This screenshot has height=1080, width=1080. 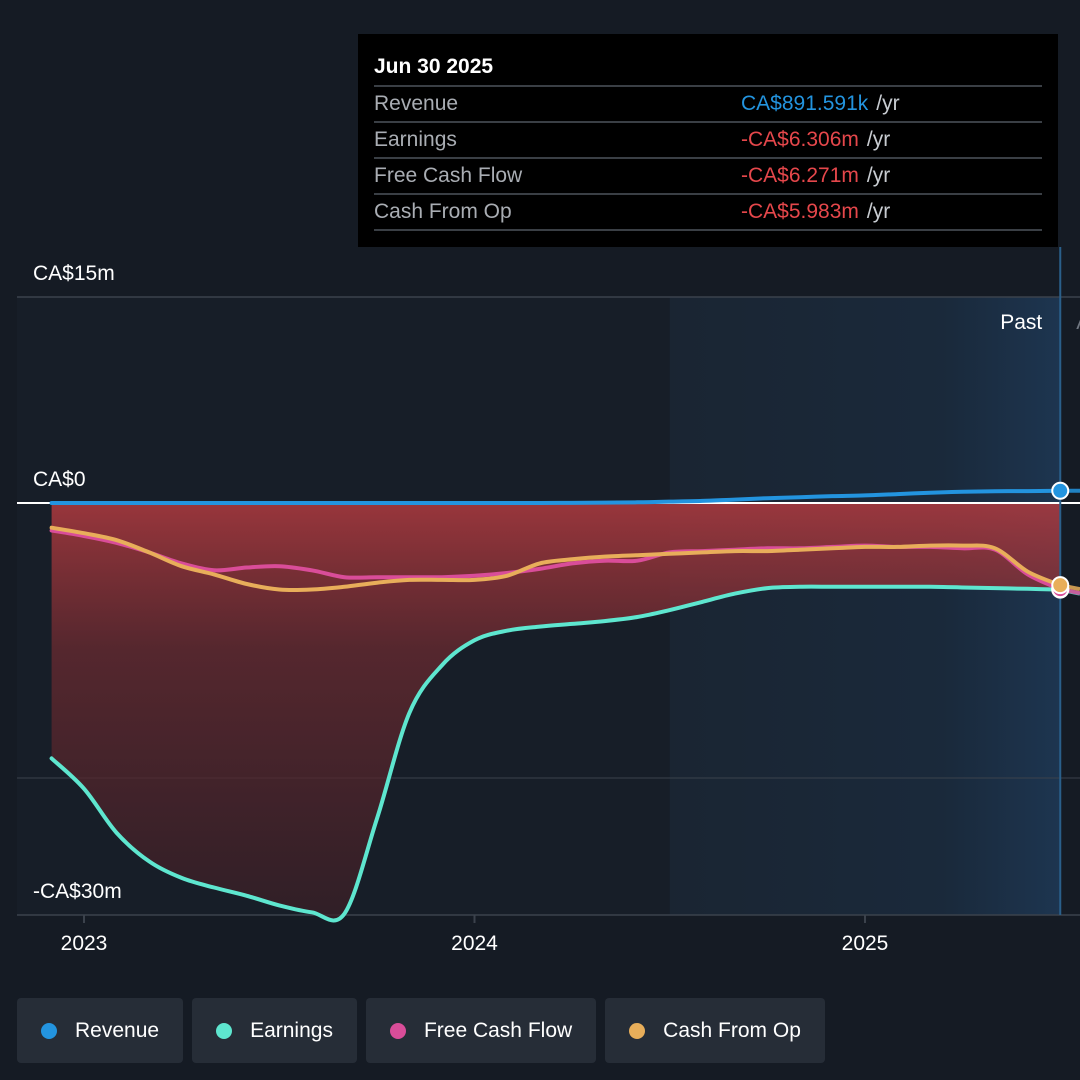 What do you see at coordinates (443, 211) in the screenshot?
I see `tooltip-name: Cash From Op` at bounding box center [443, 211].